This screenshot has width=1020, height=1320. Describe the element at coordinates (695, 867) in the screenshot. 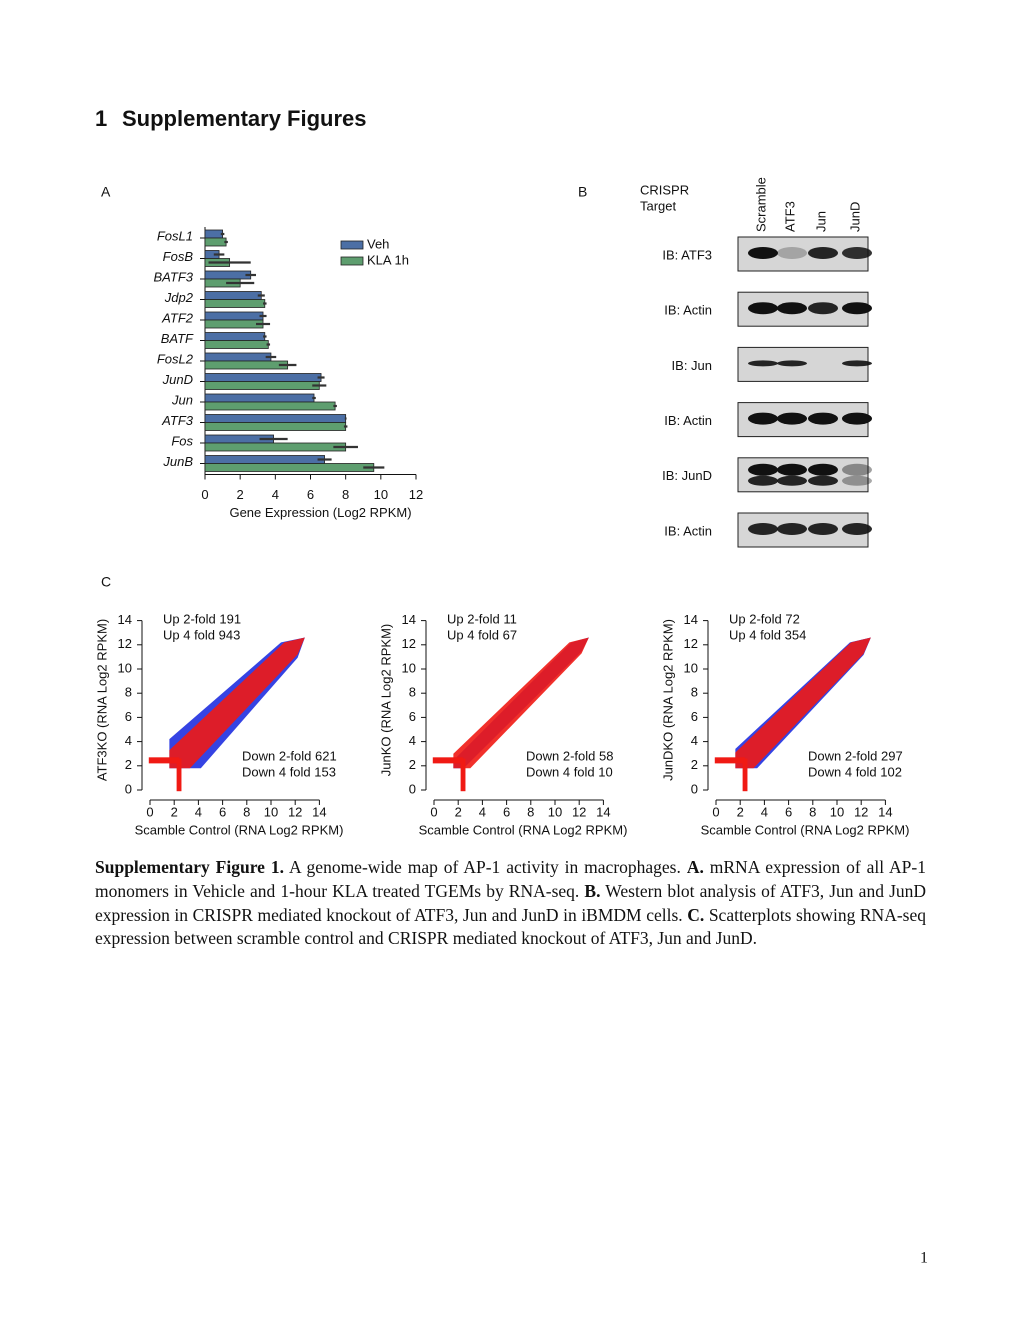

I see `caption-label: A.` at that location.